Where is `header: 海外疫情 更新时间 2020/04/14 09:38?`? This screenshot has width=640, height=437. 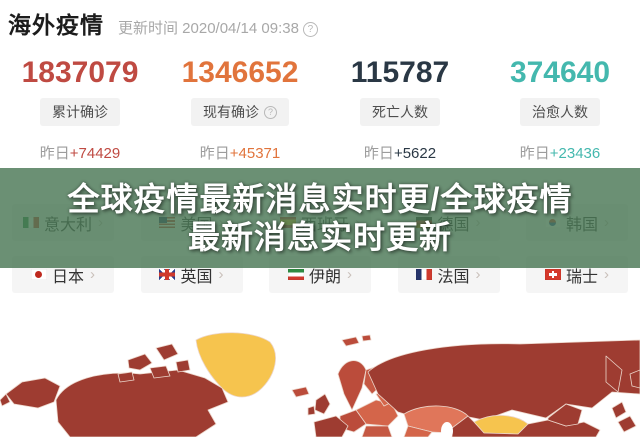
header: 海外疫情 更新时间 2020/04/14 09:38? is located at coordinates (163, 23).